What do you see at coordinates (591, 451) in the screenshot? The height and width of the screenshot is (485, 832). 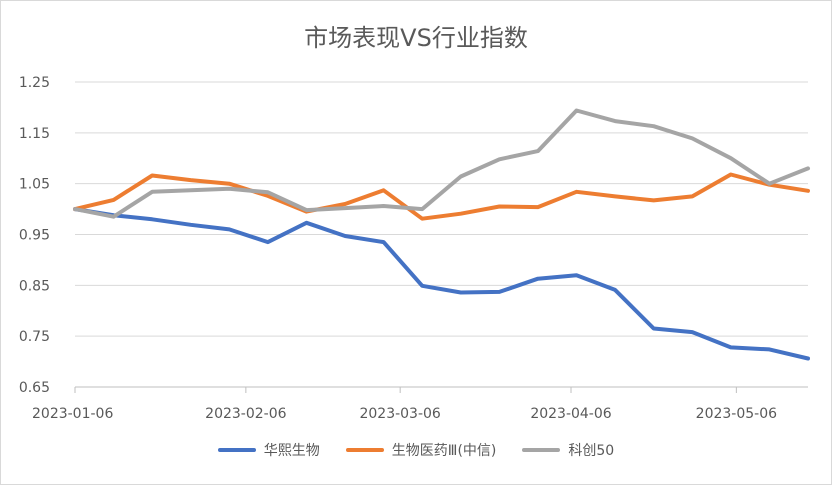 I see `legend-label-series-2: 科创50` at bounding box center [591, 451].